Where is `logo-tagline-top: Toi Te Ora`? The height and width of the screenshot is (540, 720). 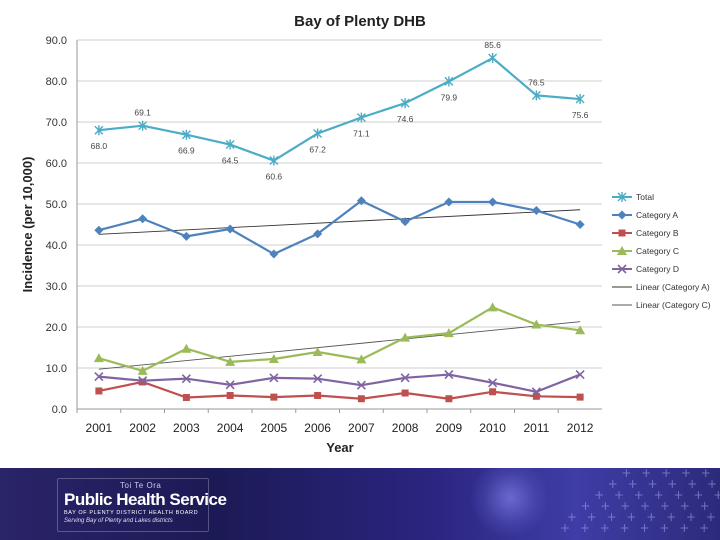 logo-tagline-top: Toi Te Ora is located at coordinates (141, 485).